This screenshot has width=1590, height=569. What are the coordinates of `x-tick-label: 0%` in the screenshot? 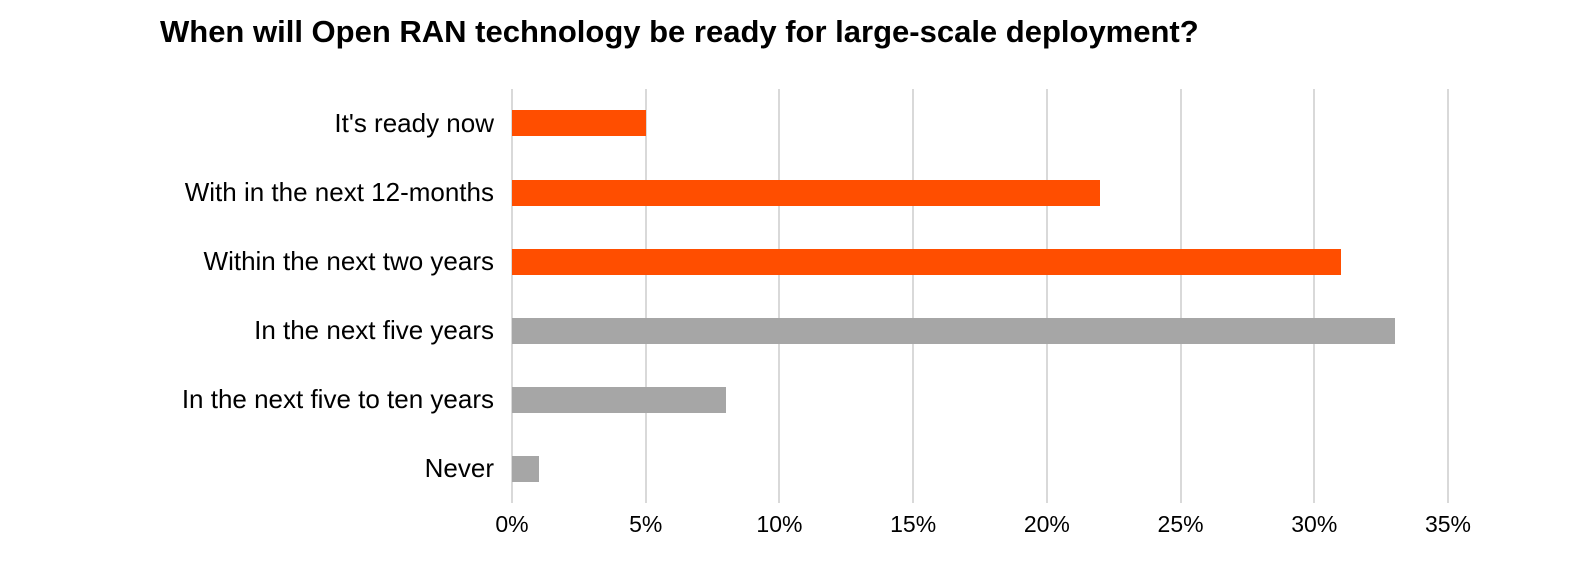 It's located at (512, 524).